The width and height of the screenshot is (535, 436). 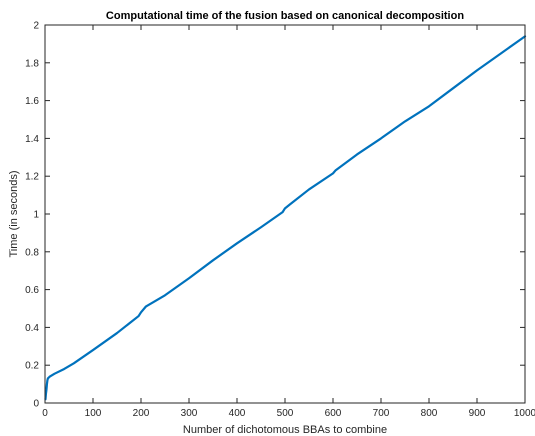 I want to click on y-tick-label: 0.8, so click(x=32, y=252).